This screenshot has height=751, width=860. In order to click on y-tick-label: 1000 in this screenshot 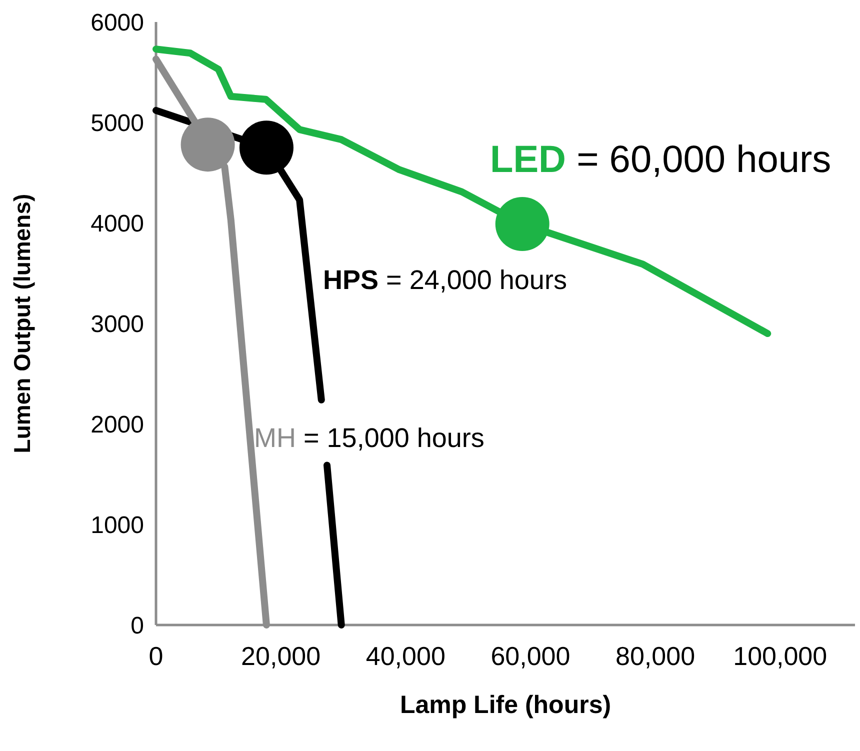, I will do `click(117, 525)`.